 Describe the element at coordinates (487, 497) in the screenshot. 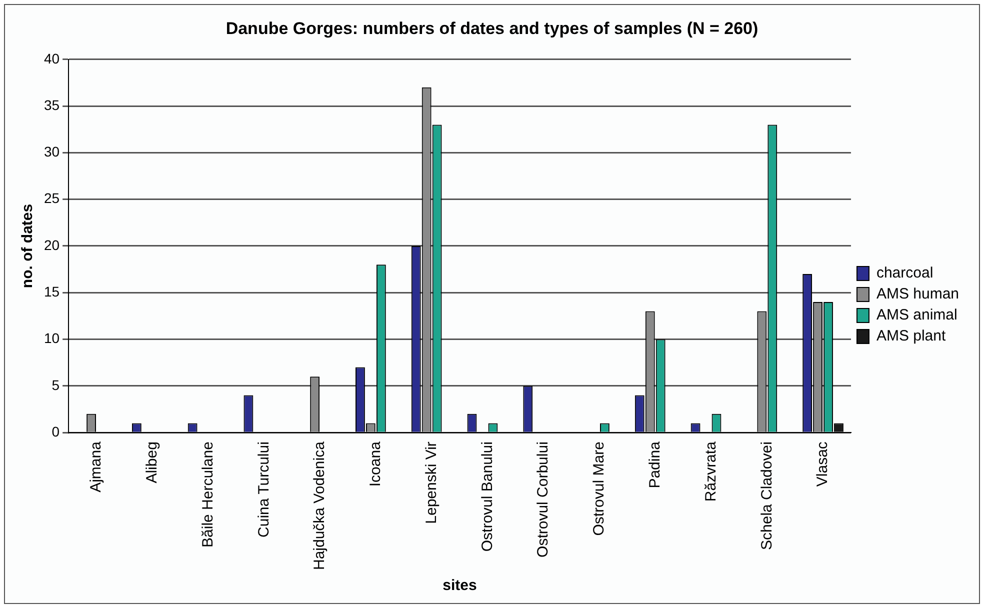

I see `x-tick-label: Ostrovul Banului` at that location.